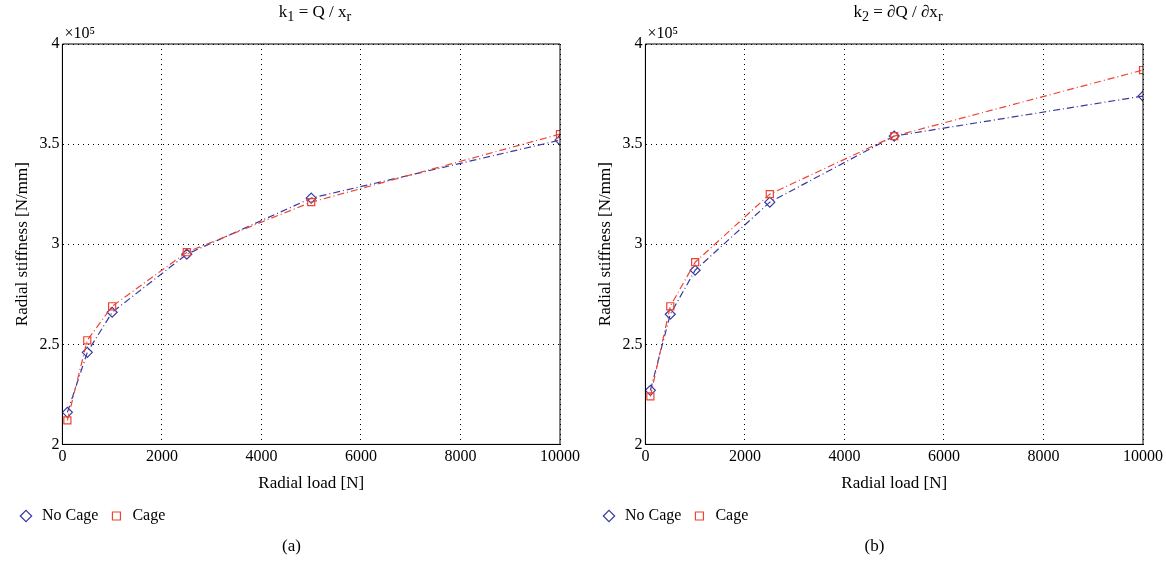 This screenshot has height=565, width=1166. I want to click on text: (b), so click(874, 546).